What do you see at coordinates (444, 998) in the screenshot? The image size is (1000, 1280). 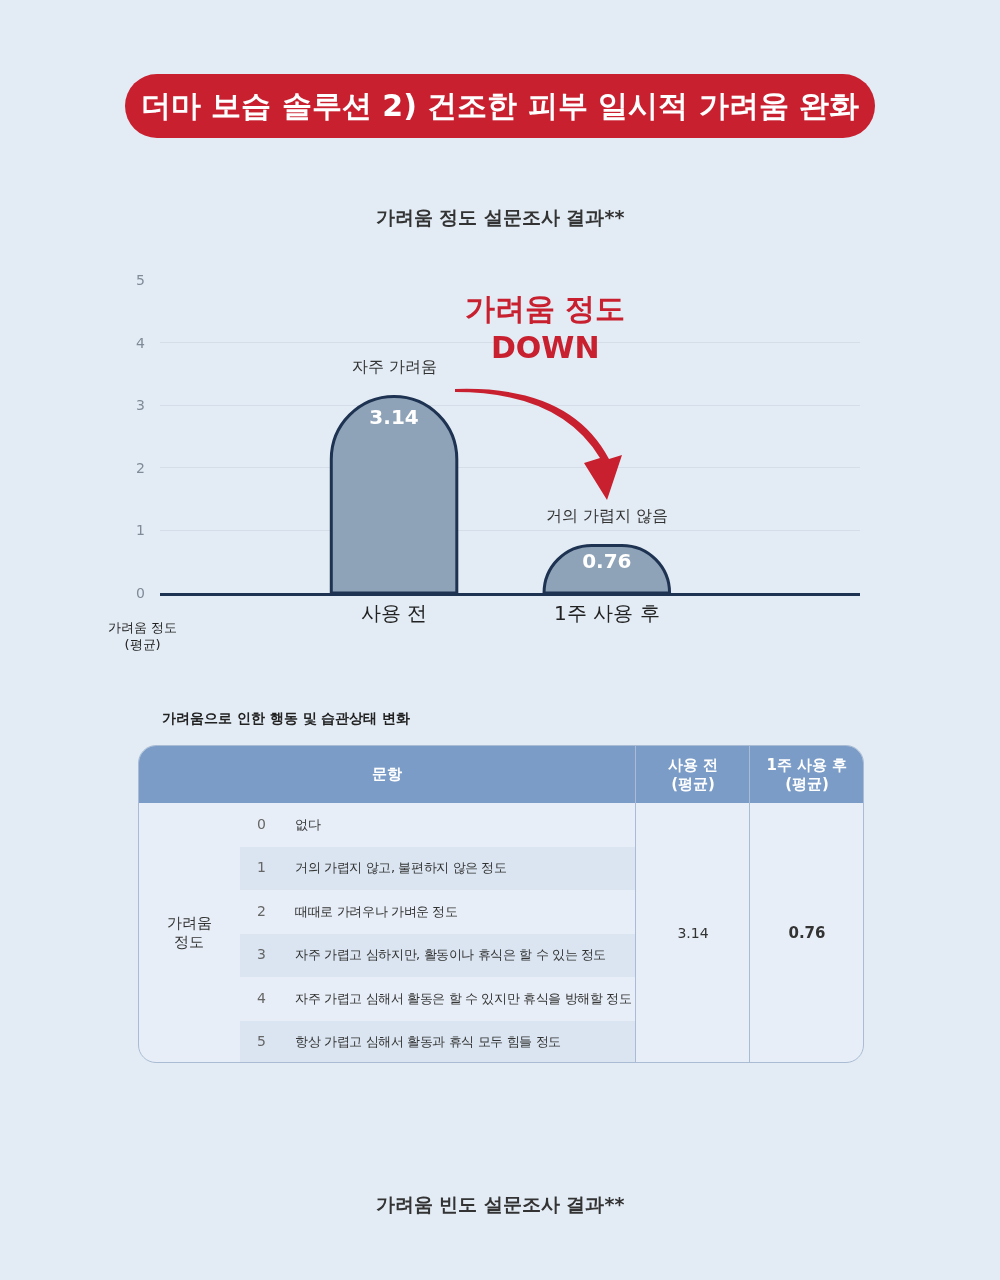 I see `text: 4 자주 가렵고 심해서 활동은 할 수 있지만 휴식을 방해할 정도` at bounding box center [444, 998].